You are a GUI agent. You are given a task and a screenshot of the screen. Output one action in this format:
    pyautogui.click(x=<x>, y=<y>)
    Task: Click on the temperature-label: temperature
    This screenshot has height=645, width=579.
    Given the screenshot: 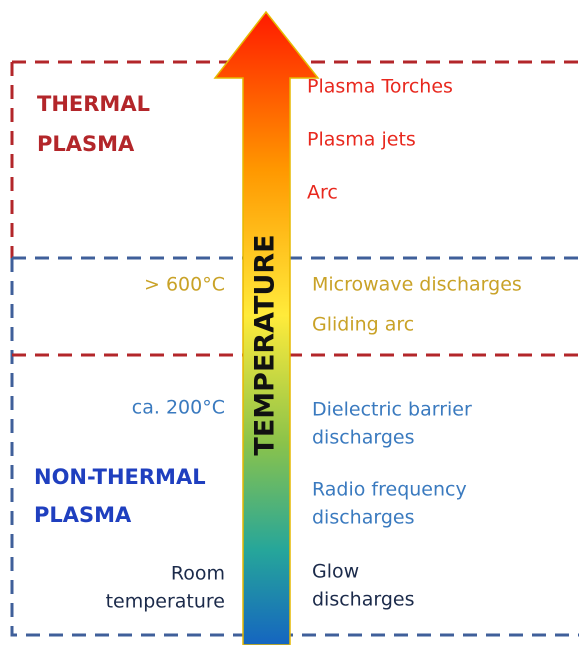 What is the action you would take?
    pyautogui.click(x=165, y=602)
    